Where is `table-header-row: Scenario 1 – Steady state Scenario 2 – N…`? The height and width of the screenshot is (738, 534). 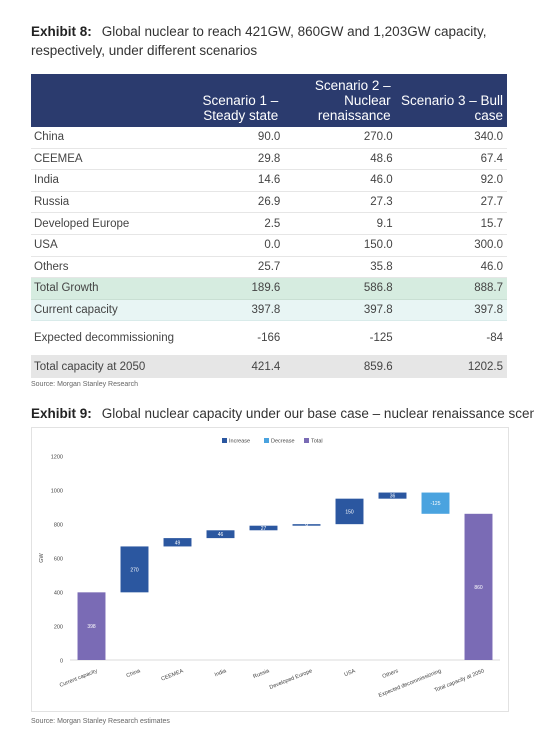
table-header-row: Scenario 1 – Steady state Scenario 2 – N… is located at coordinates (269, 100).